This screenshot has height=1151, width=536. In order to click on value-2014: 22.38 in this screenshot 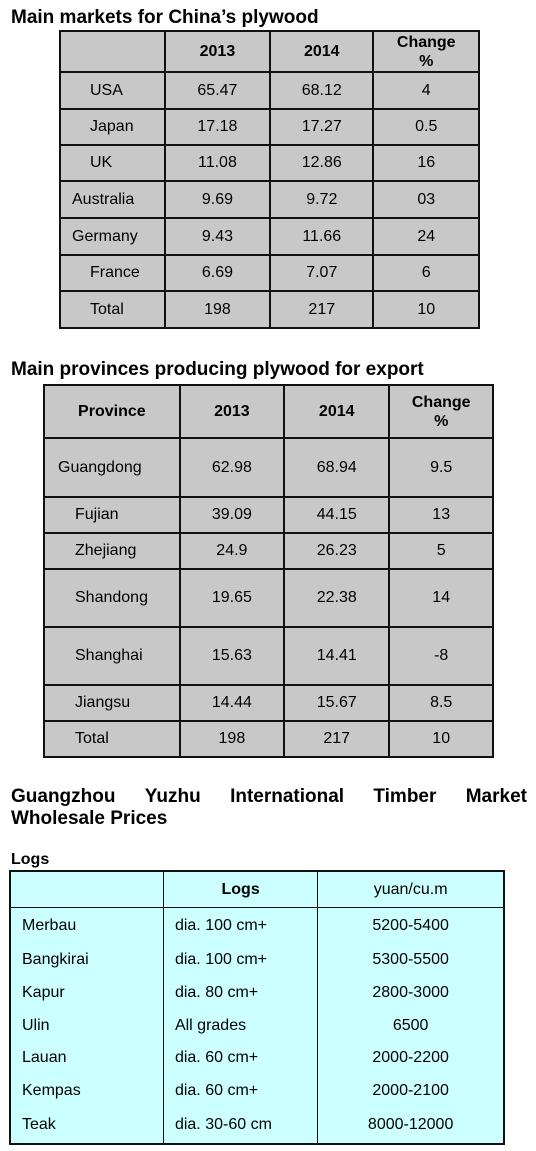, I will do `click(337, 598)`.